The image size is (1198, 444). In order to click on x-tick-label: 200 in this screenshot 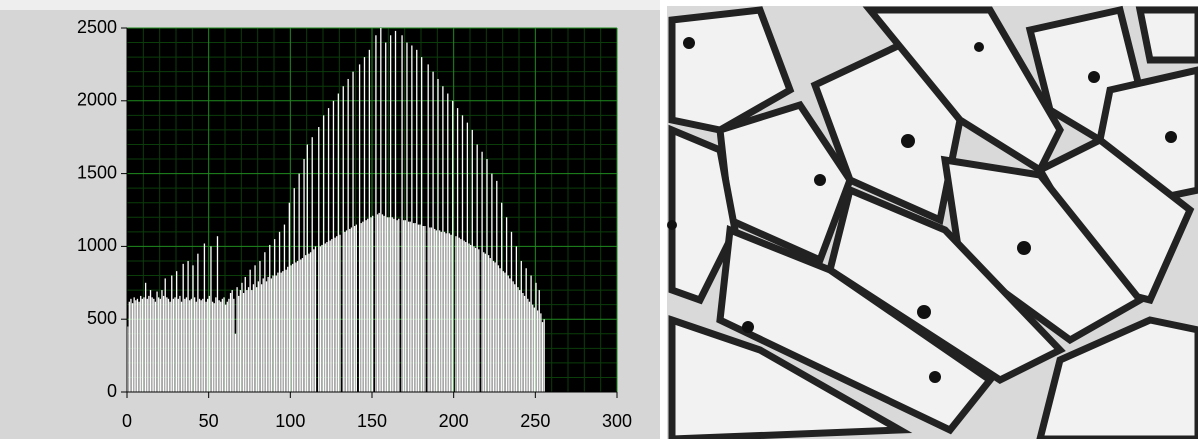, I will do `click(454, 421)`.